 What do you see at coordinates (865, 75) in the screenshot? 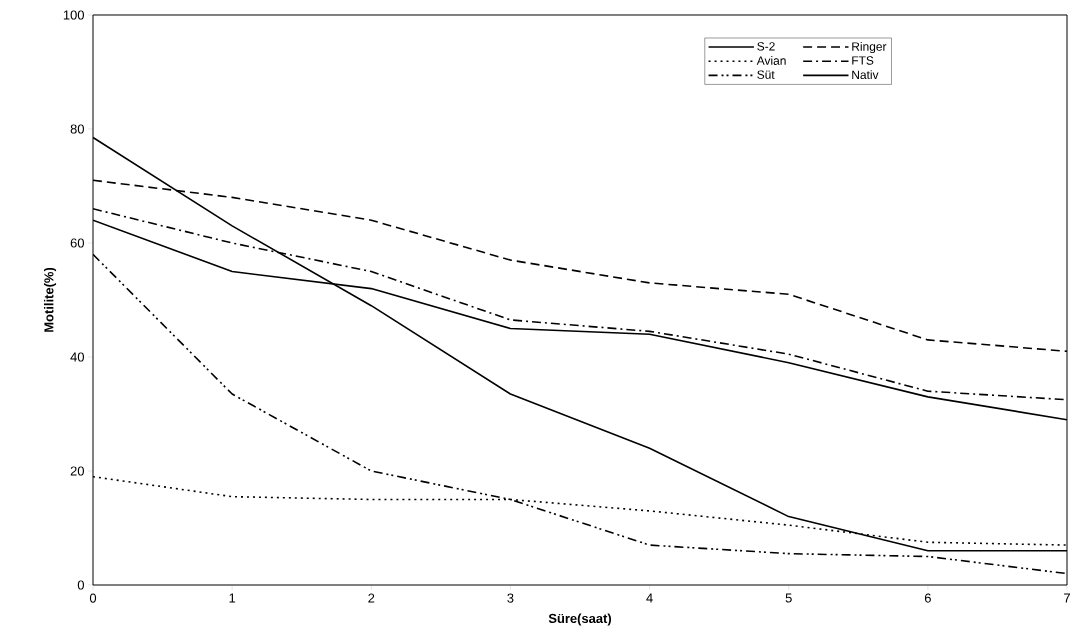
I see `legend-label: Nativ` at bounding box center [865, 75].